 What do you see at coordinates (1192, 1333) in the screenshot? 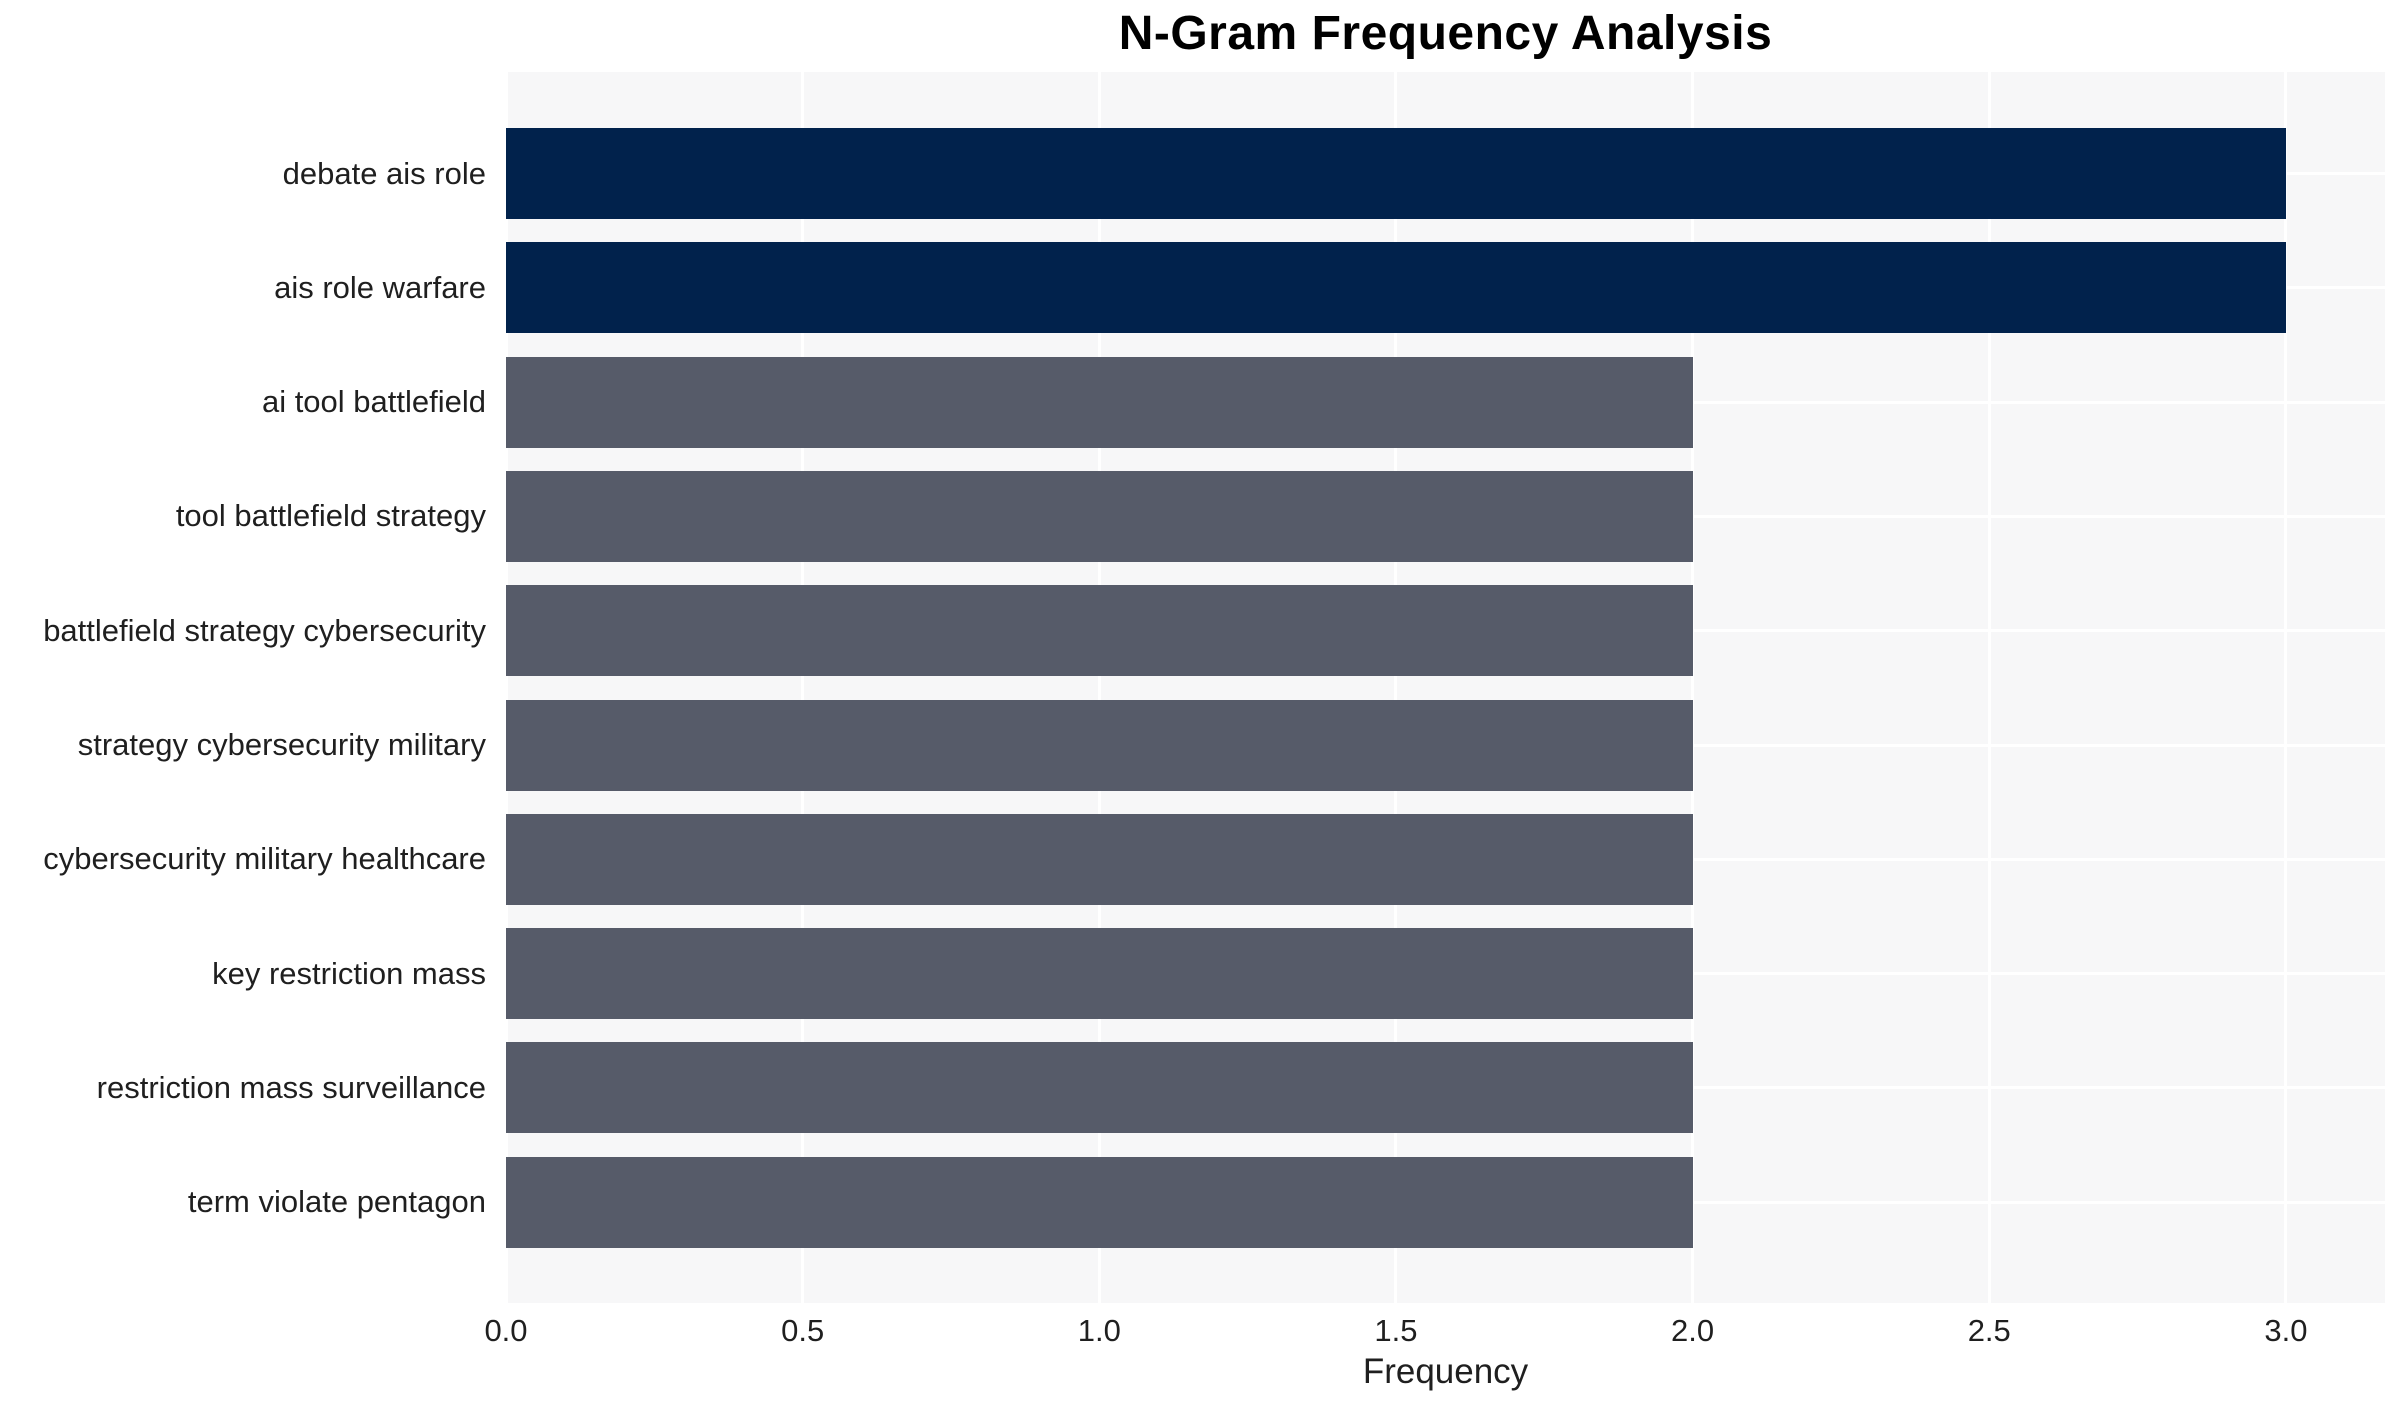
I see `x-axis-ticks: 0.0 0.5 1.0 1.5 2.0 2.5 3.0` at bounding box center [1192, 1333].